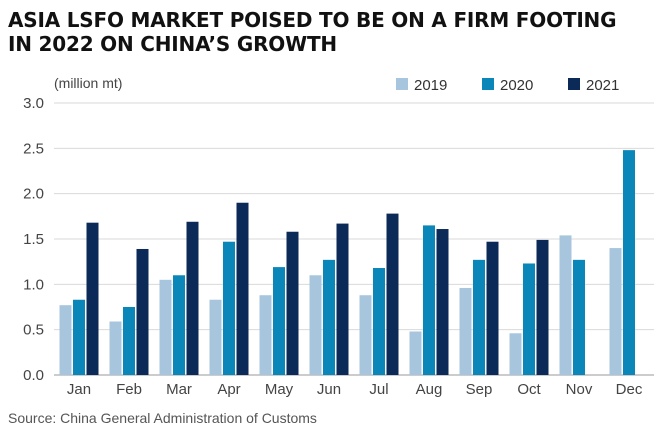 Image resolution: width=664 pixels, height=437 pixels. Describe the element at coordinates (579, 389) in the screenshot. I see `x-tick-label-nov: Nov` at that location.